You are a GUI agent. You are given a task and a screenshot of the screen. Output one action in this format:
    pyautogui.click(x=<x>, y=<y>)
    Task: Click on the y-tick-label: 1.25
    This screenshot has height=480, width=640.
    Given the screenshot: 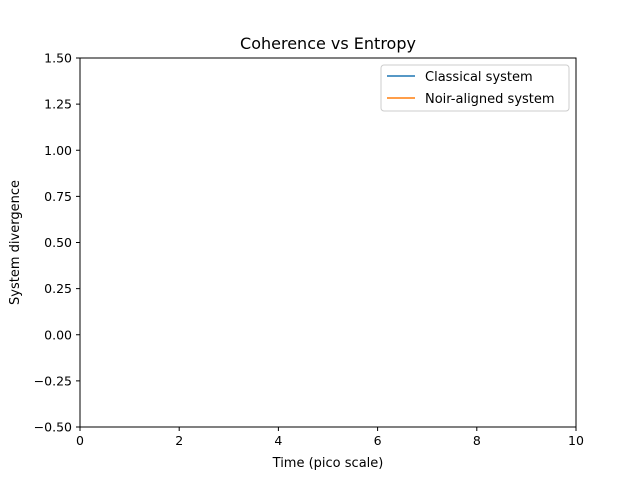 What is the action you would take?
    pyautogui.click(x=58, y=104)
    